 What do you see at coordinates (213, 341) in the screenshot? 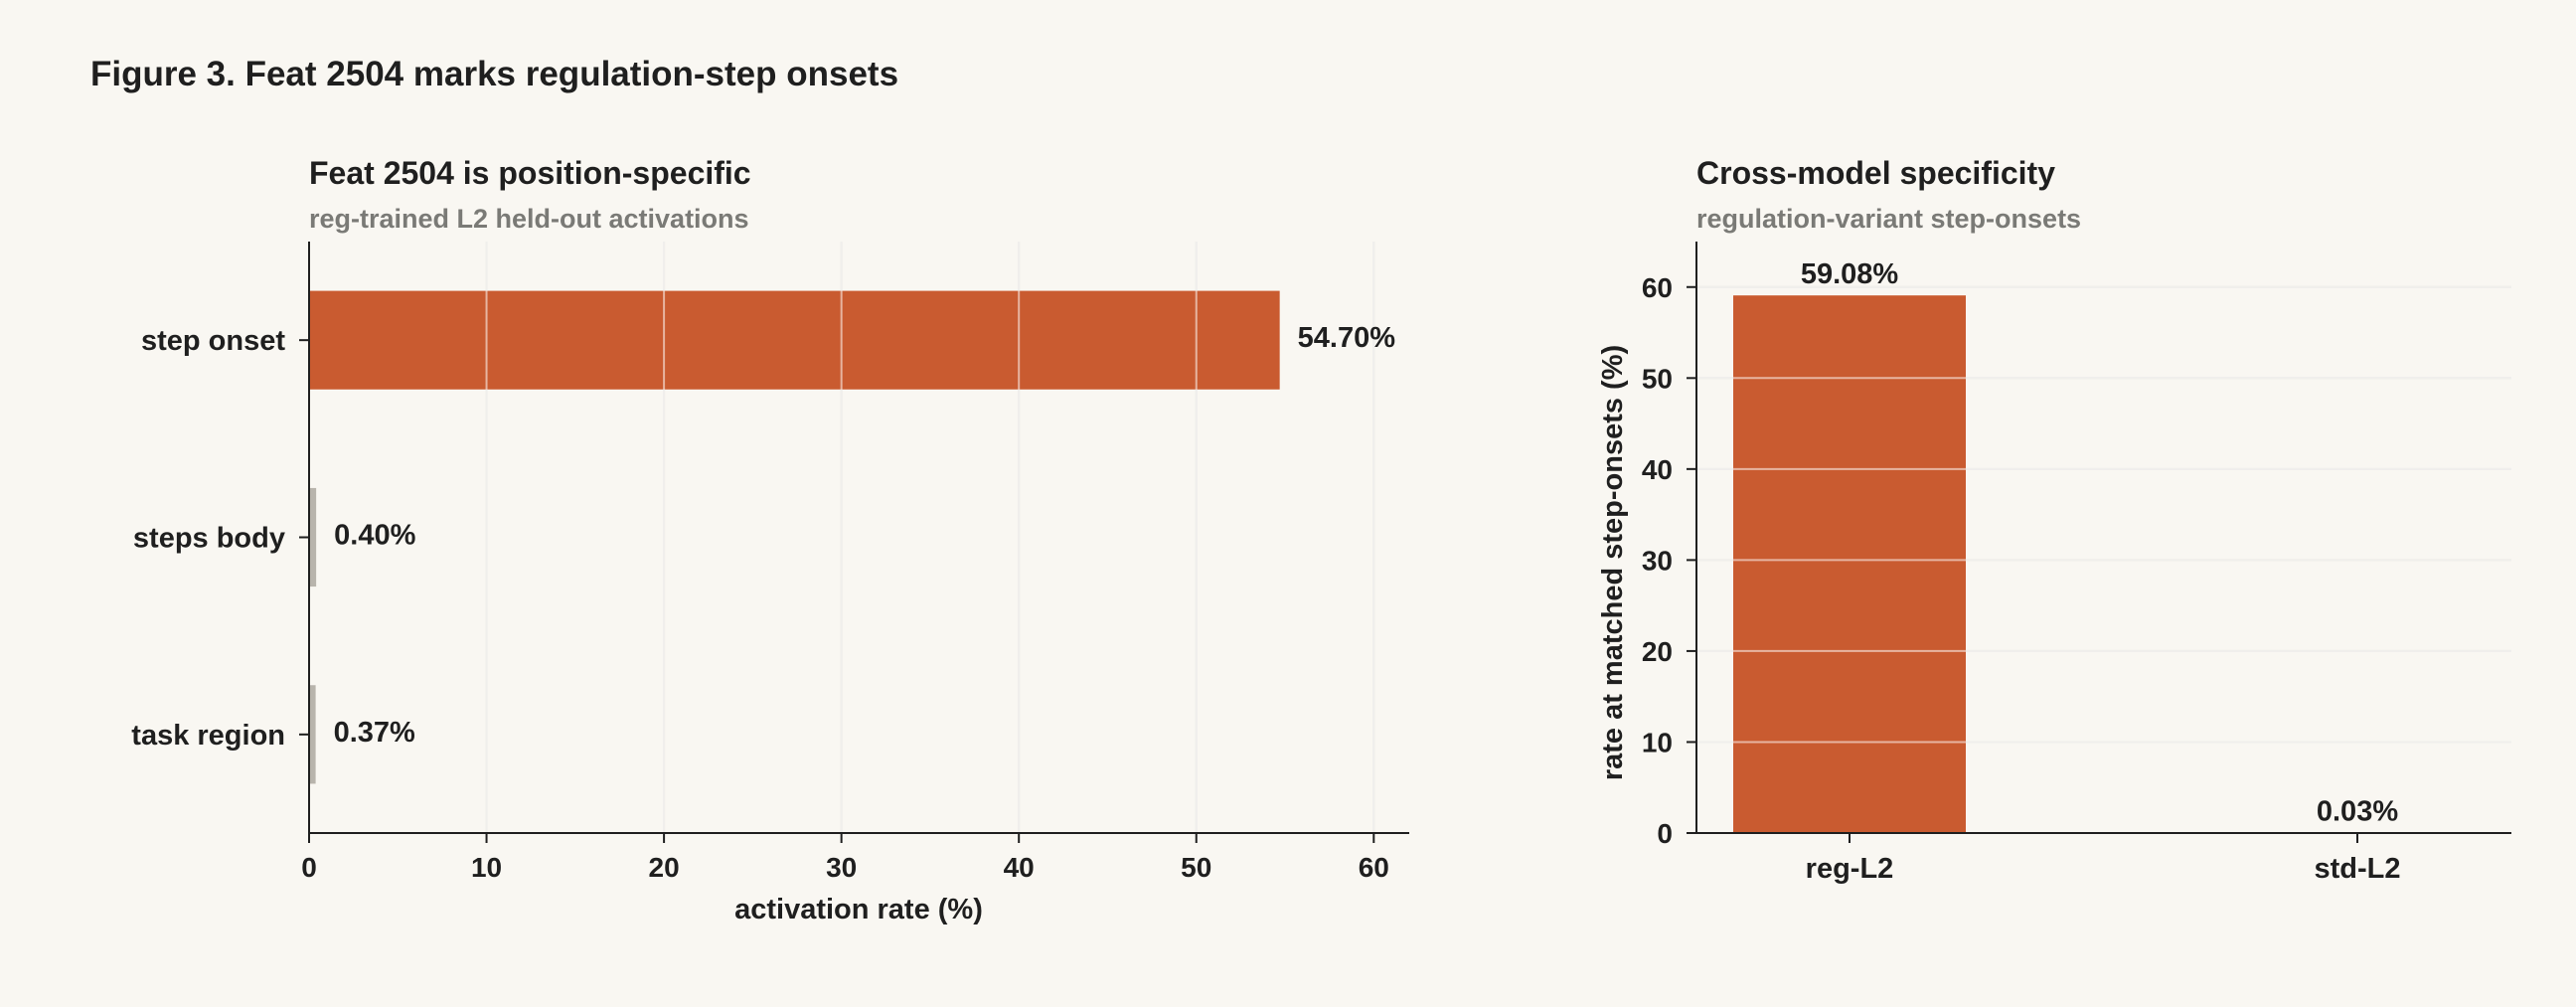
I see `left-category-label: step onset` at bounding box center [213, 341].